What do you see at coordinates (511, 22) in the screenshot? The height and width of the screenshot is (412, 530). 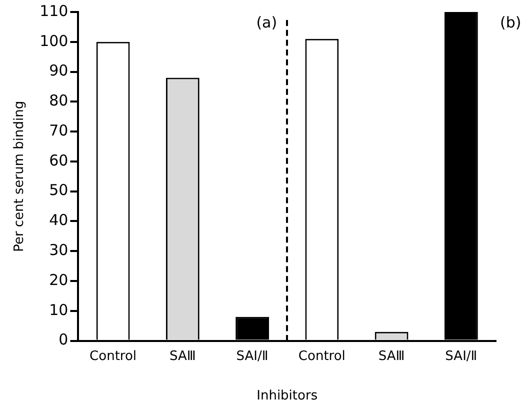 I see `text: (b)` at bounding box center [511, 22].